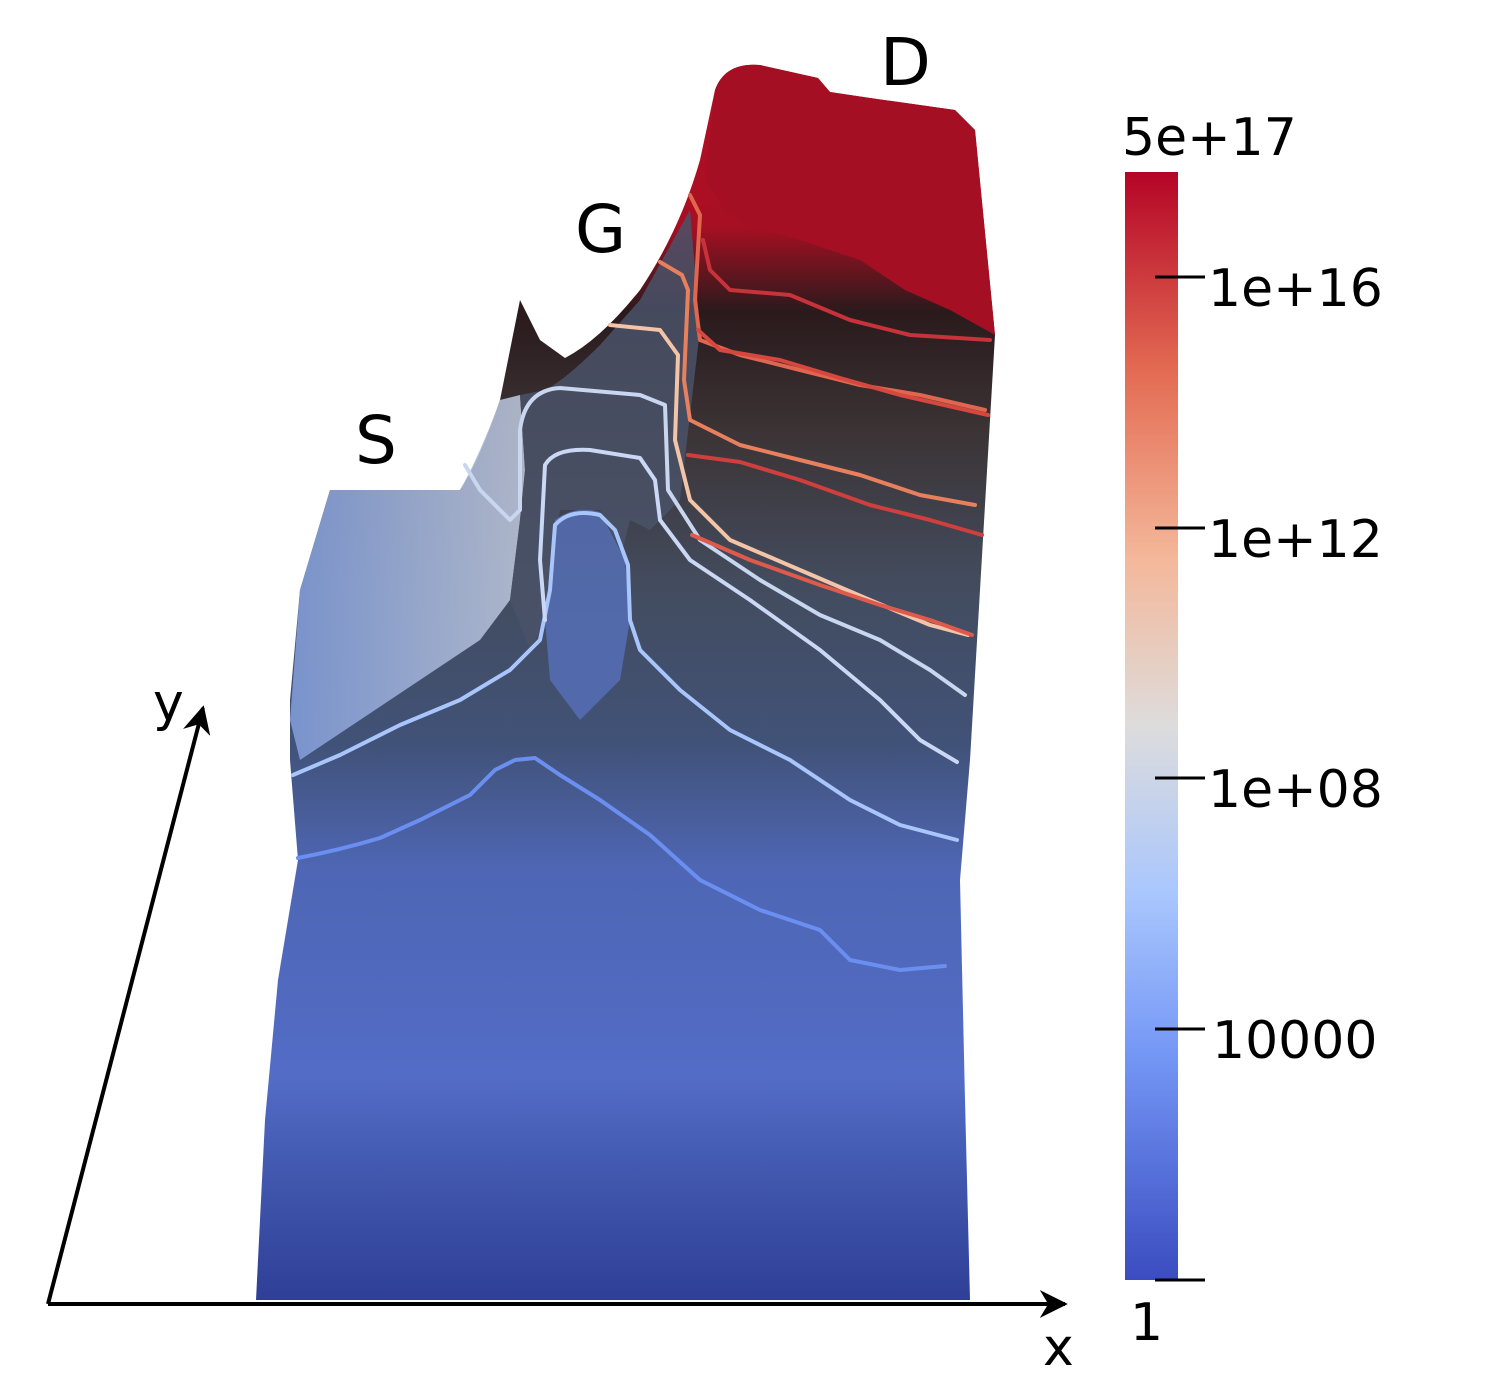 This screenshot has width=1500, height=1400. What do you see at coordinates (376, 440) in the screenshot?
I see `source-label: S` at bounding box center [376, 440].